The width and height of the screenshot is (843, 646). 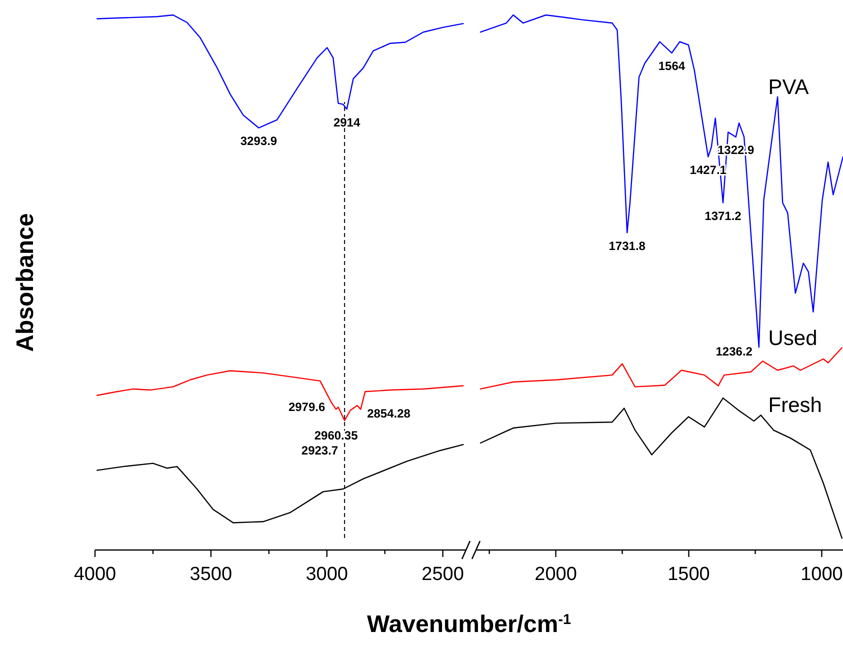 What do you see at coordinates (336, 435) in the screenshot?
I see `annotation: 2960.35` at bounding box center [336, 435].